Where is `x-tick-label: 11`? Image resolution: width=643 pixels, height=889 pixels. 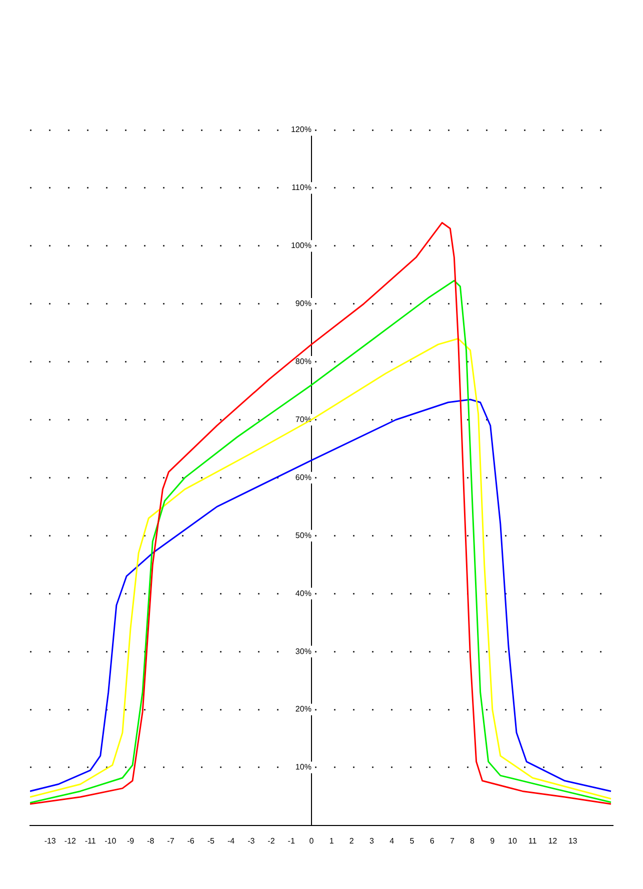
x-tick-label: 11 is located at coordinates (533, 841).